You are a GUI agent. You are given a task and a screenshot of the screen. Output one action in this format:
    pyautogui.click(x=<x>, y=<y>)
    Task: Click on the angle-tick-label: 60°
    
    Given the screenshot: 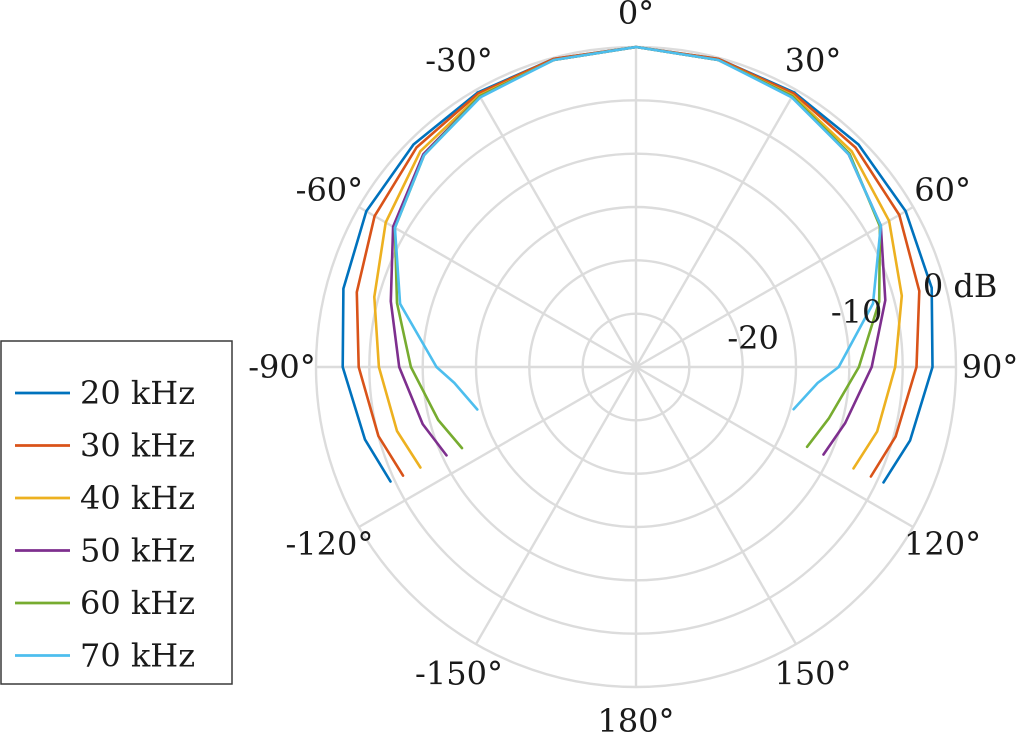 What is the action you would take?
    pyautogui.click(x=942, y=190)
    